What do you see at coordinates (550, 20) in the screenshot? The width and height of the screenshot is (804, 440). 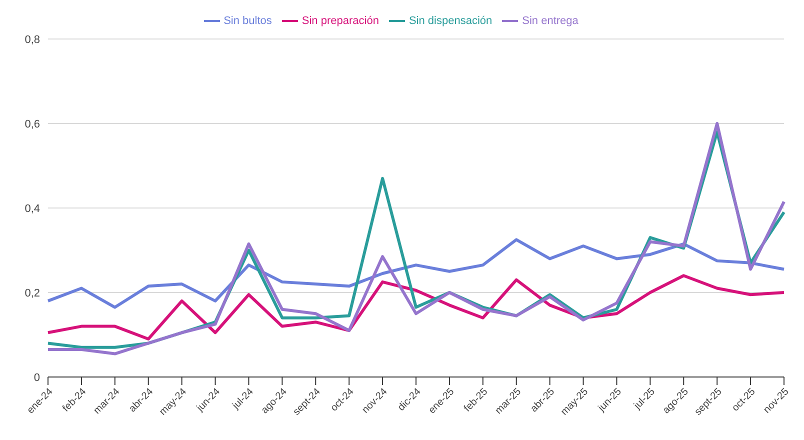 I see `legend-label: Sin entrega` at bounding box center [550, 20].